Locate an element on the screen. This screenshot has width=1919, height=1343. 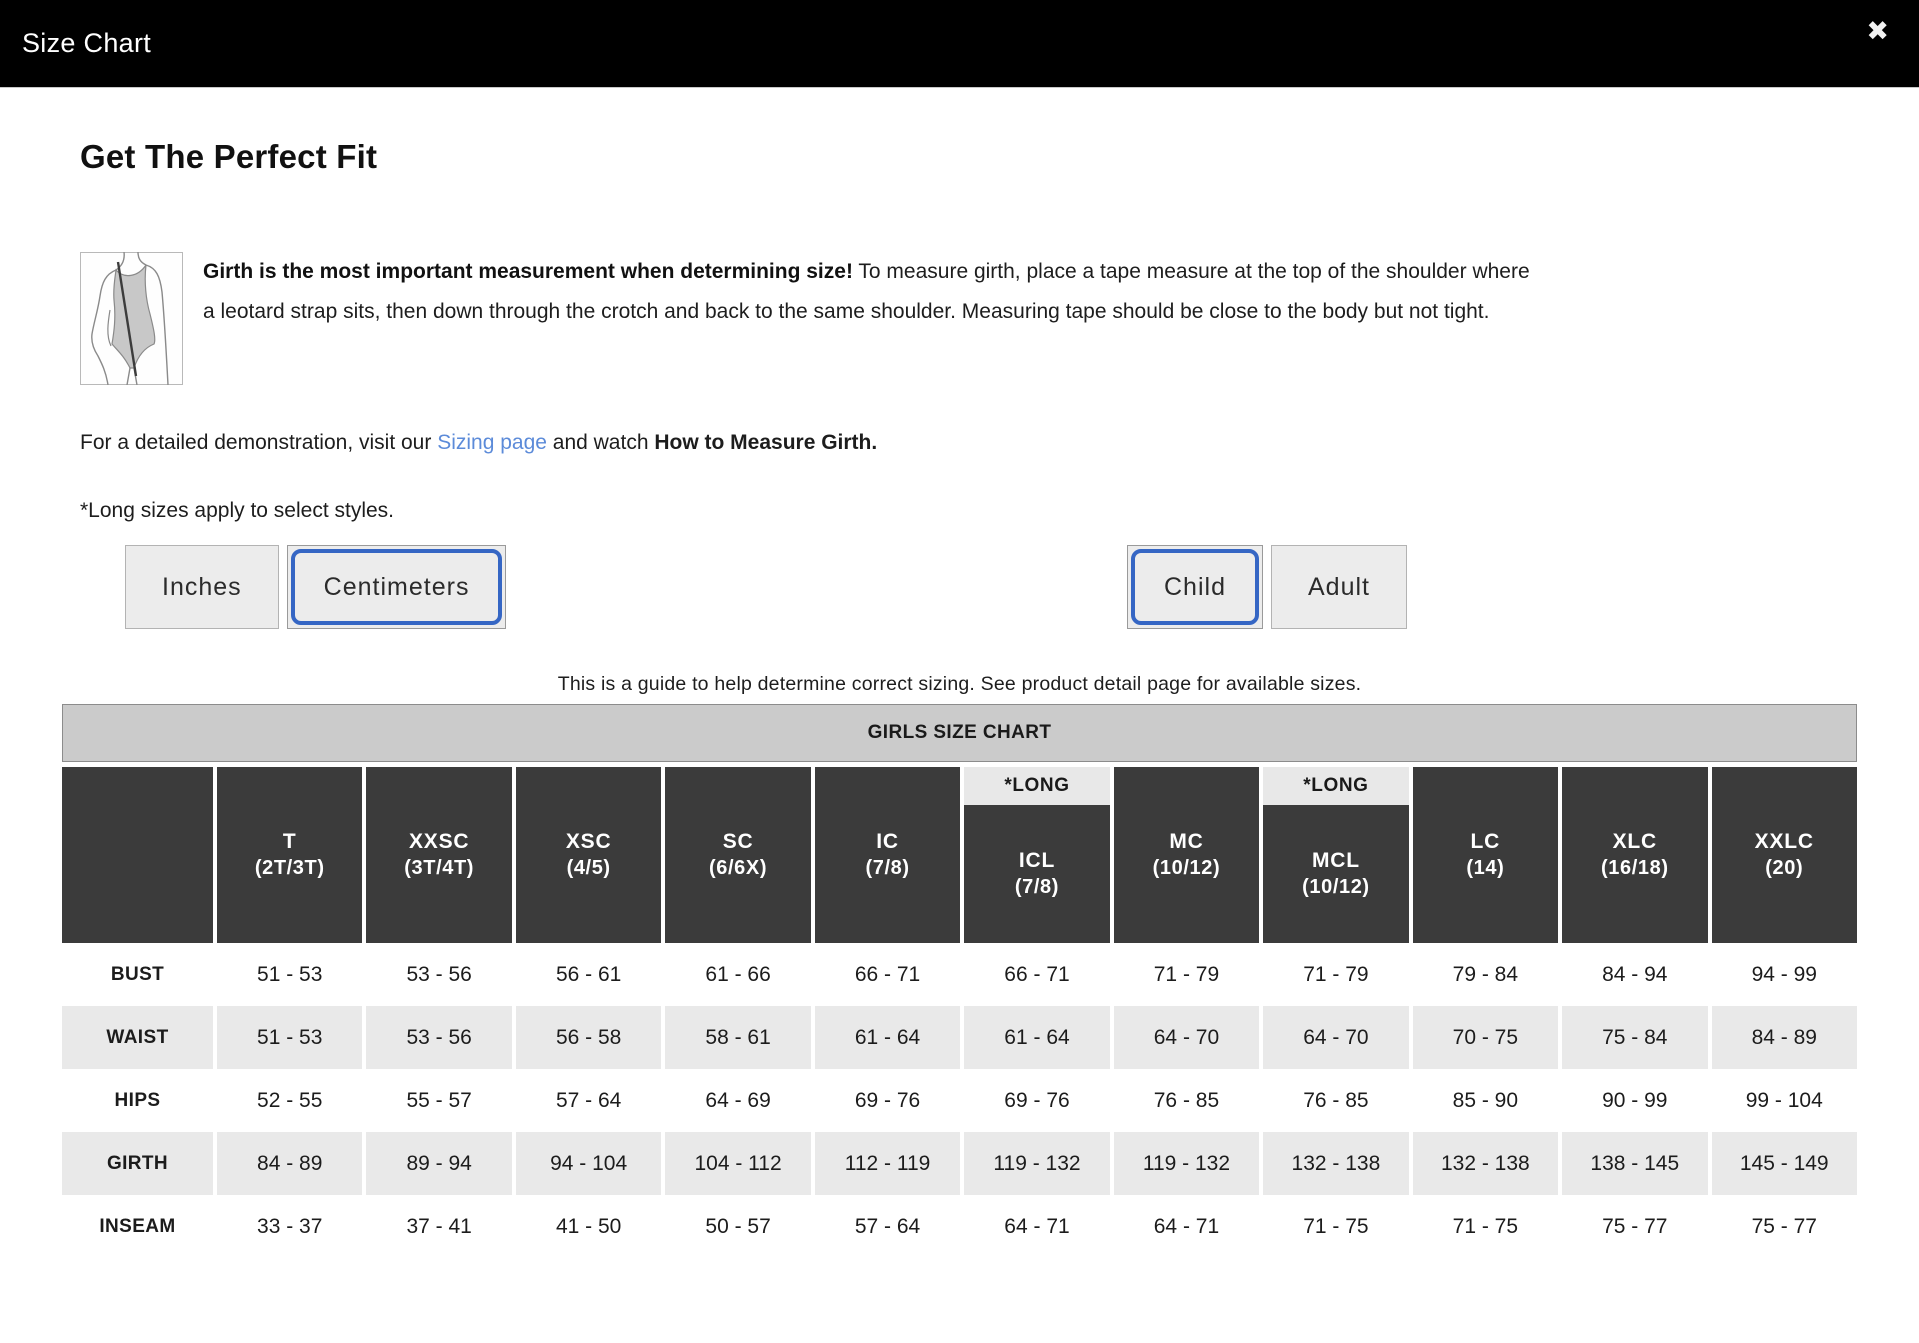
size-cell: 119 - 132 is located at coordinates (1037, 1163).